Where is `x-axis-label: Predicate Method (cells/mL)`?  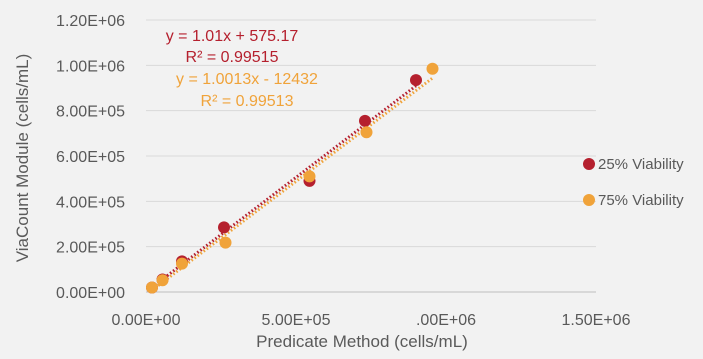
x-axis-label: Predicate Method (cells/mL) is located at coordinates (362, 341).